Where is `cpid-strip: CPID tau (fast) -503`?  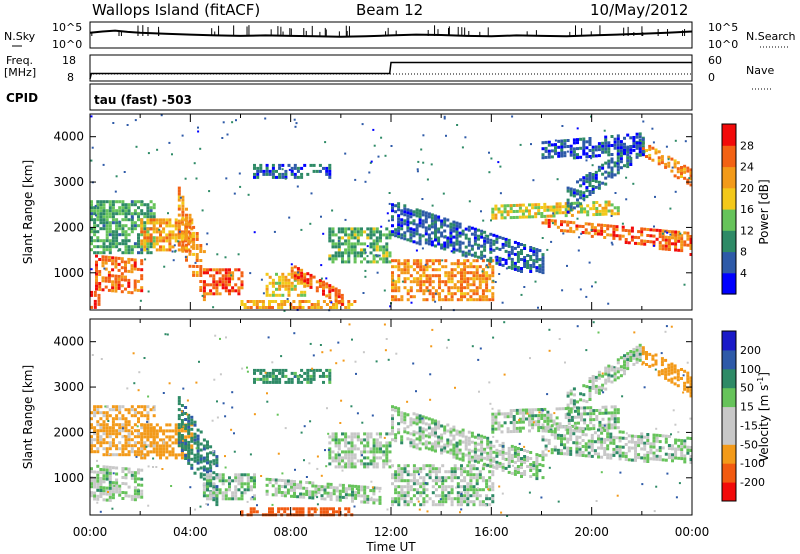
cpid-strip: CPID tau (fast) -503 is located at coordinates (349, 97).